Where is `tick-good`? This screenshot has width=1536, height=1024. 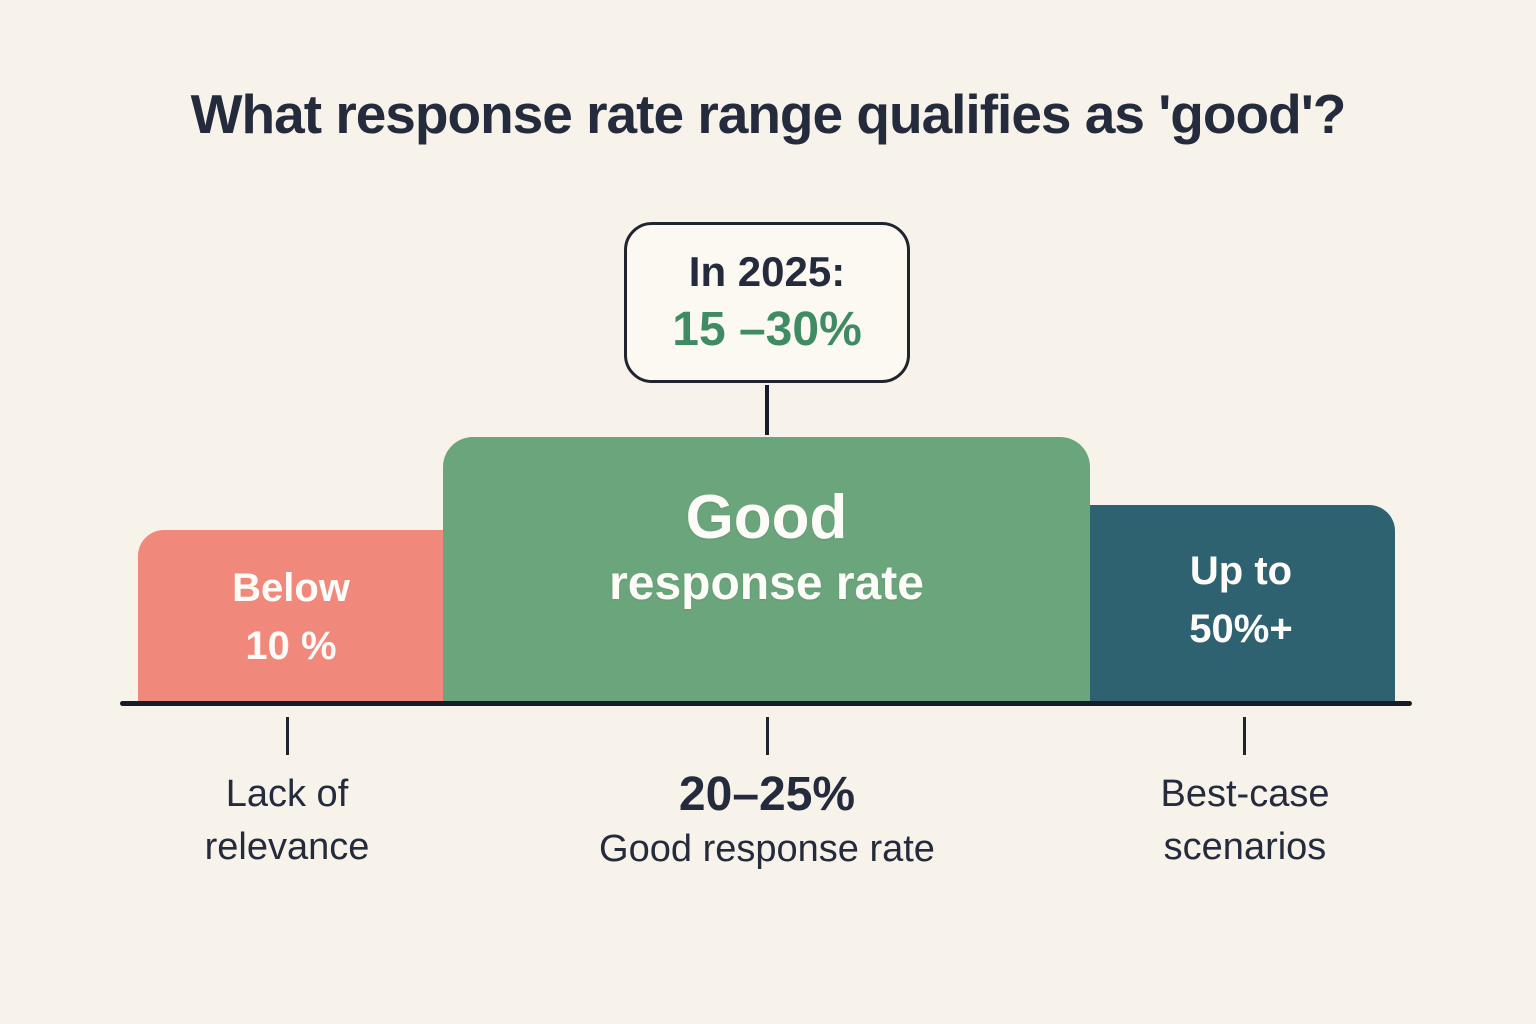
tick-good is located at coordinates (767, 736).